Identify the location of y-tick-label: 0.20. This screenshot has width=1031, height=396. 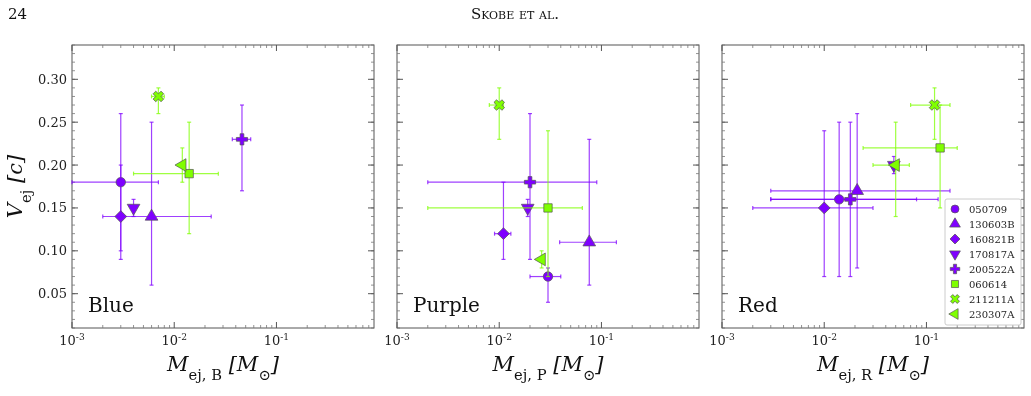
(52, 165).